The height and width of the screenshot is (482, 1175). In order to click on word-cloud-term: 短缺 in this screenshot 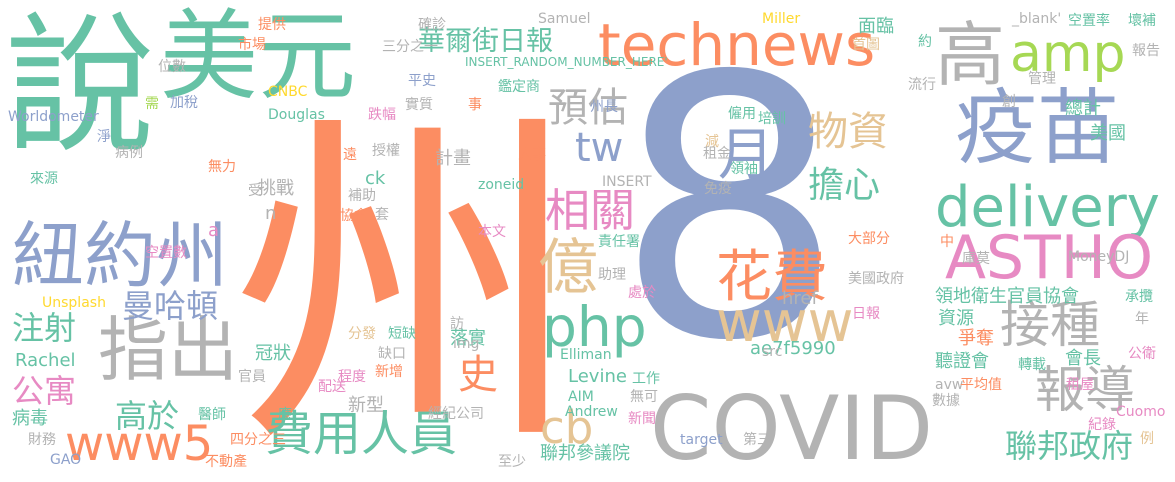, I will do `click(402, 334)`.